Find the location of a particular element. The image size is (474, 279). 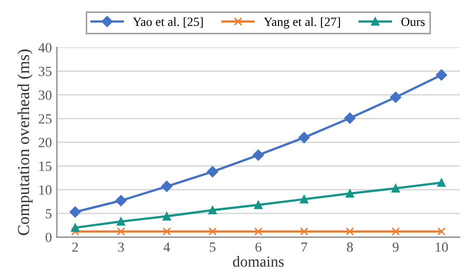

y-tick-label: 10 is located at coordinates (45, 190).